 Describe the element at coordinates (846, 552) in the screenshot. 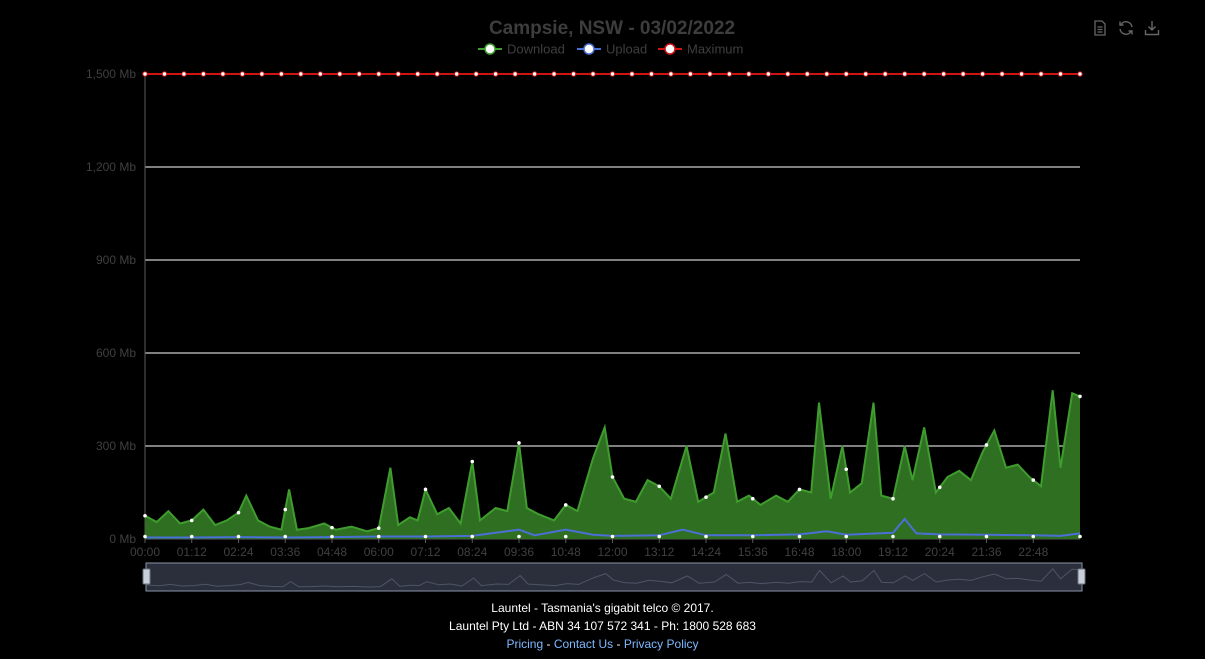

I see `x-tick-label: 18:00` at that location.